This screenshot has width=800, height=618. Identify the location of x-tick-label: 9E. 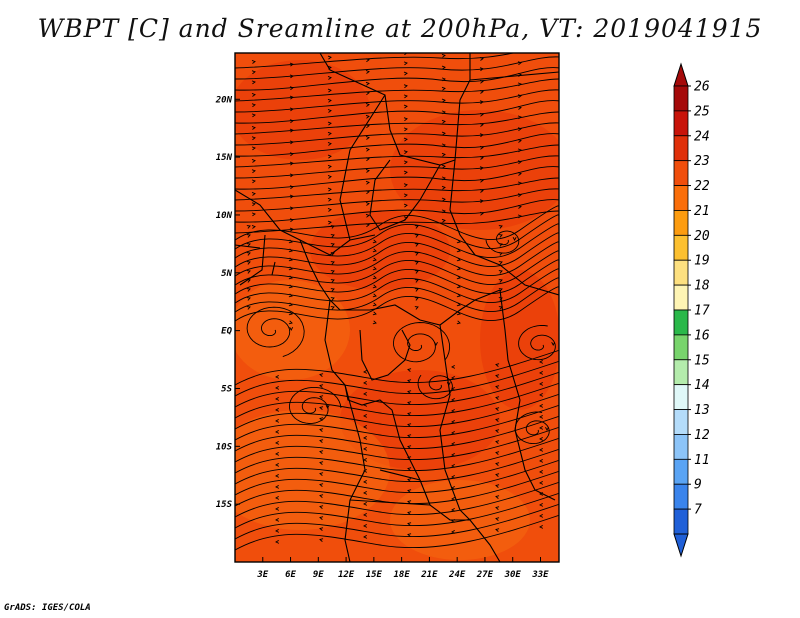
(318, 575).